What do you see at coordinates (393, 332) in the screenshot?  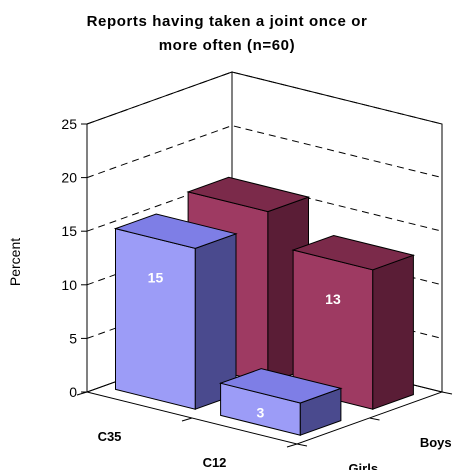 I see `bar-side-face` at bounding box center [393, 332].